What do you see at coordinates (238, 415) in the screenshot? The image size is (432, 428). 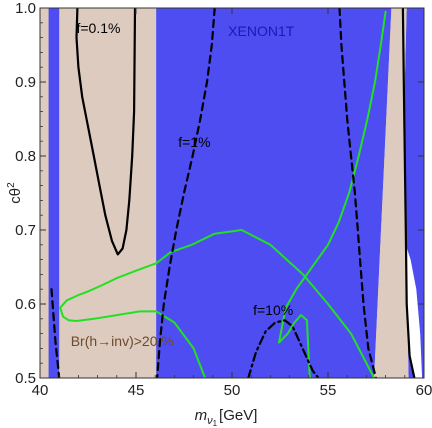 I see `x-axis-label-unit: [GeV]` at bounding box center [238, 415].